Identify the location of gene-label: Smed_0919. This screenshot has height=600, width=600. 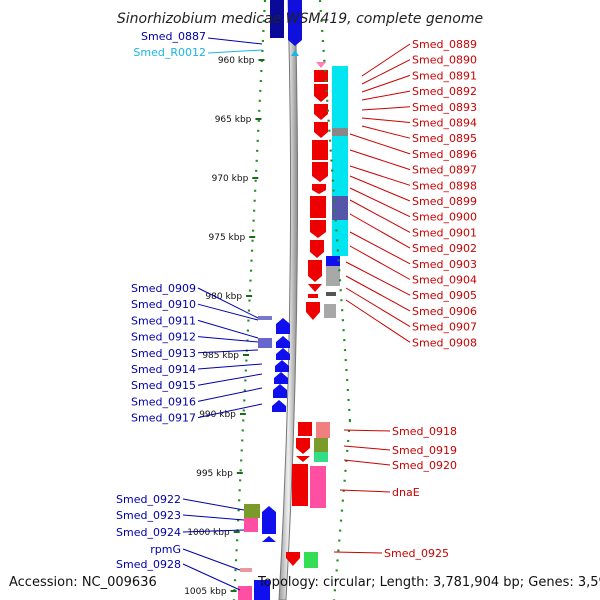
(424, 450).